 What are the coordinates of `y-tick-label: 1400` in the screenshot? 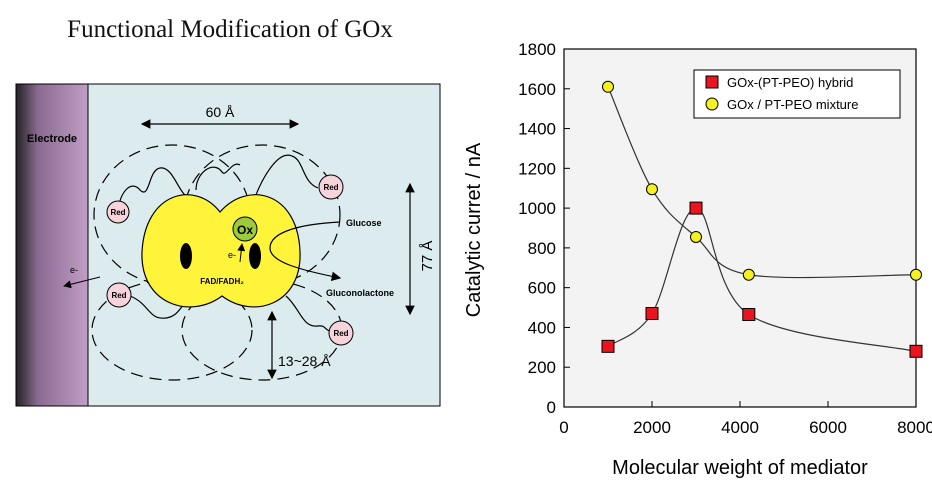 It's located at (537, 129).